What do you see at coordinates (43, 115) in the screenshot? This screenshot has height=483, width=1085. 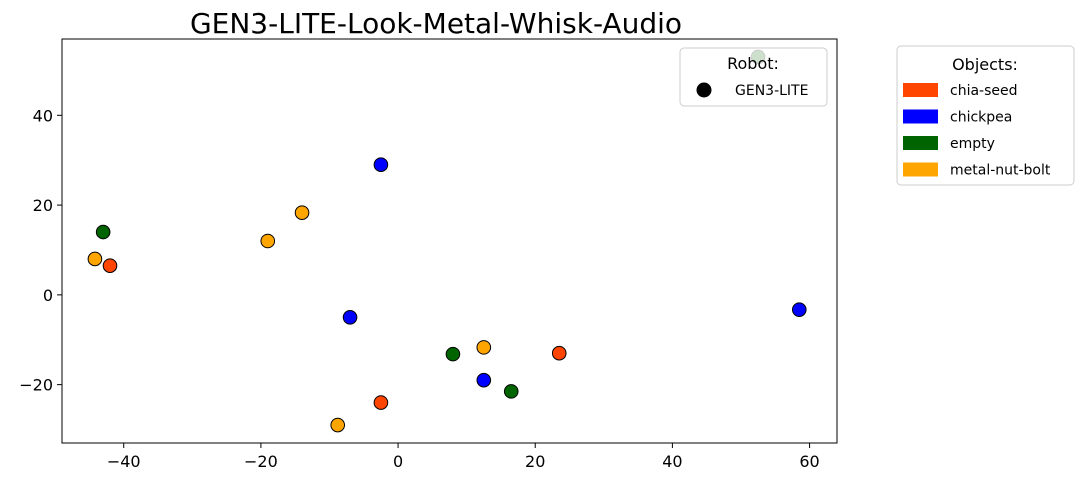 I see `y-tick-label: 40` at bounding box center [43, 115].